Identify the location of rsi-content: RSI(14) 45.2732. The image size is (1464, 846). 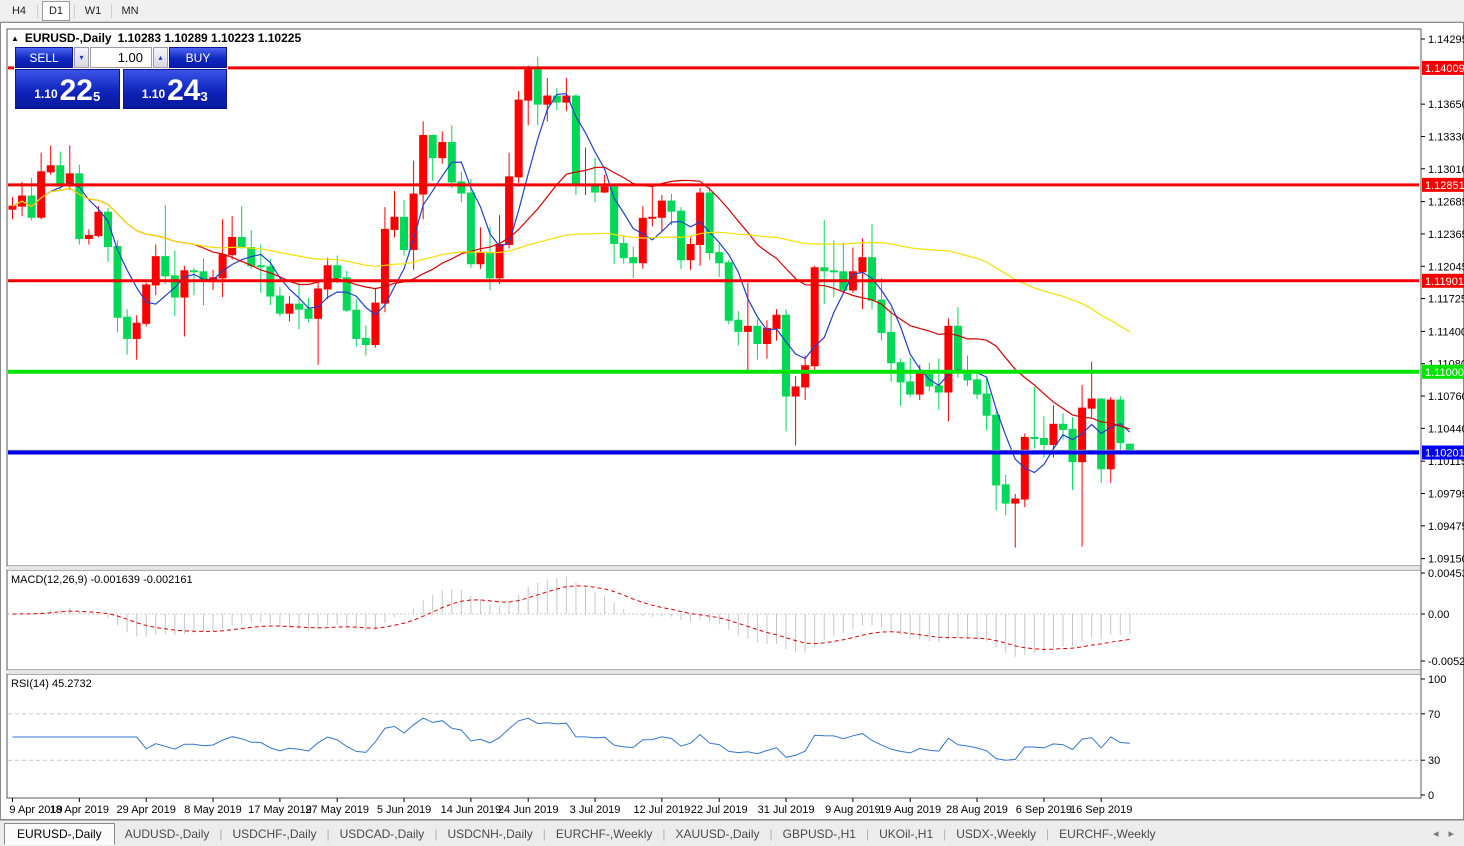
(713, 719).